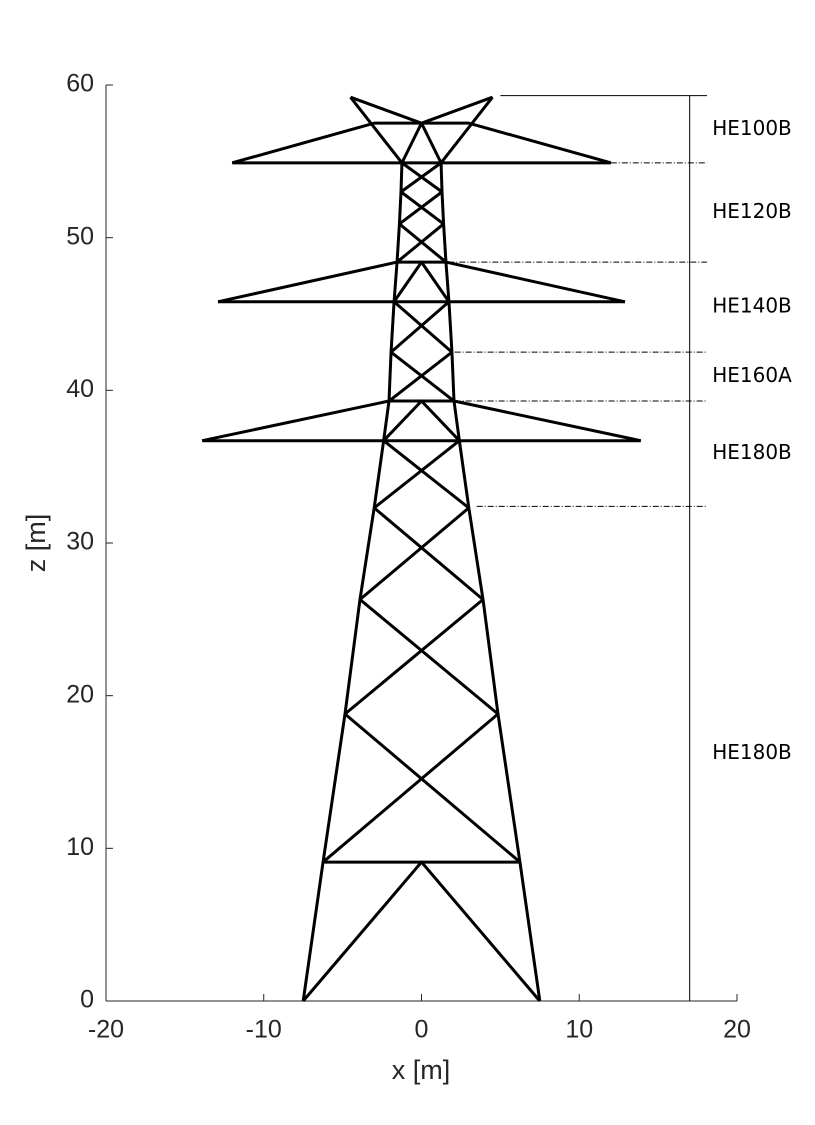 Image resolution: width=815 pixels, height=1125 pixels. I want to click on y-tick-label: 50, so click(80, 236).